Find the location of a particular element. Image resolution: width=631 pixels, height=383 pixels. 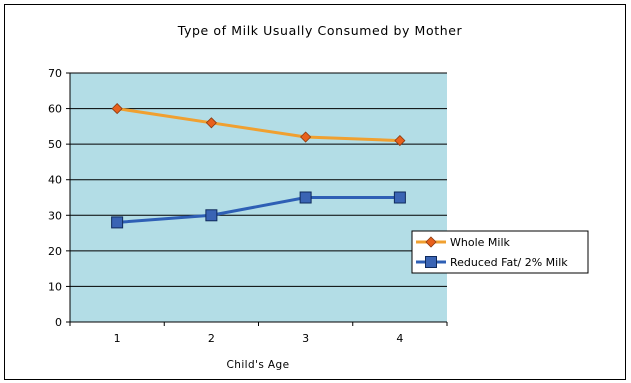

x-tick-label: 1 is located at coordinates (117, 338).